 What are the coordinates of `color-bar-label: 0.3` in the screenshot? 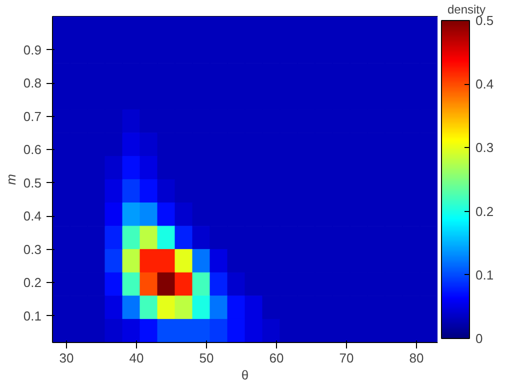 It's located at (485, 148).